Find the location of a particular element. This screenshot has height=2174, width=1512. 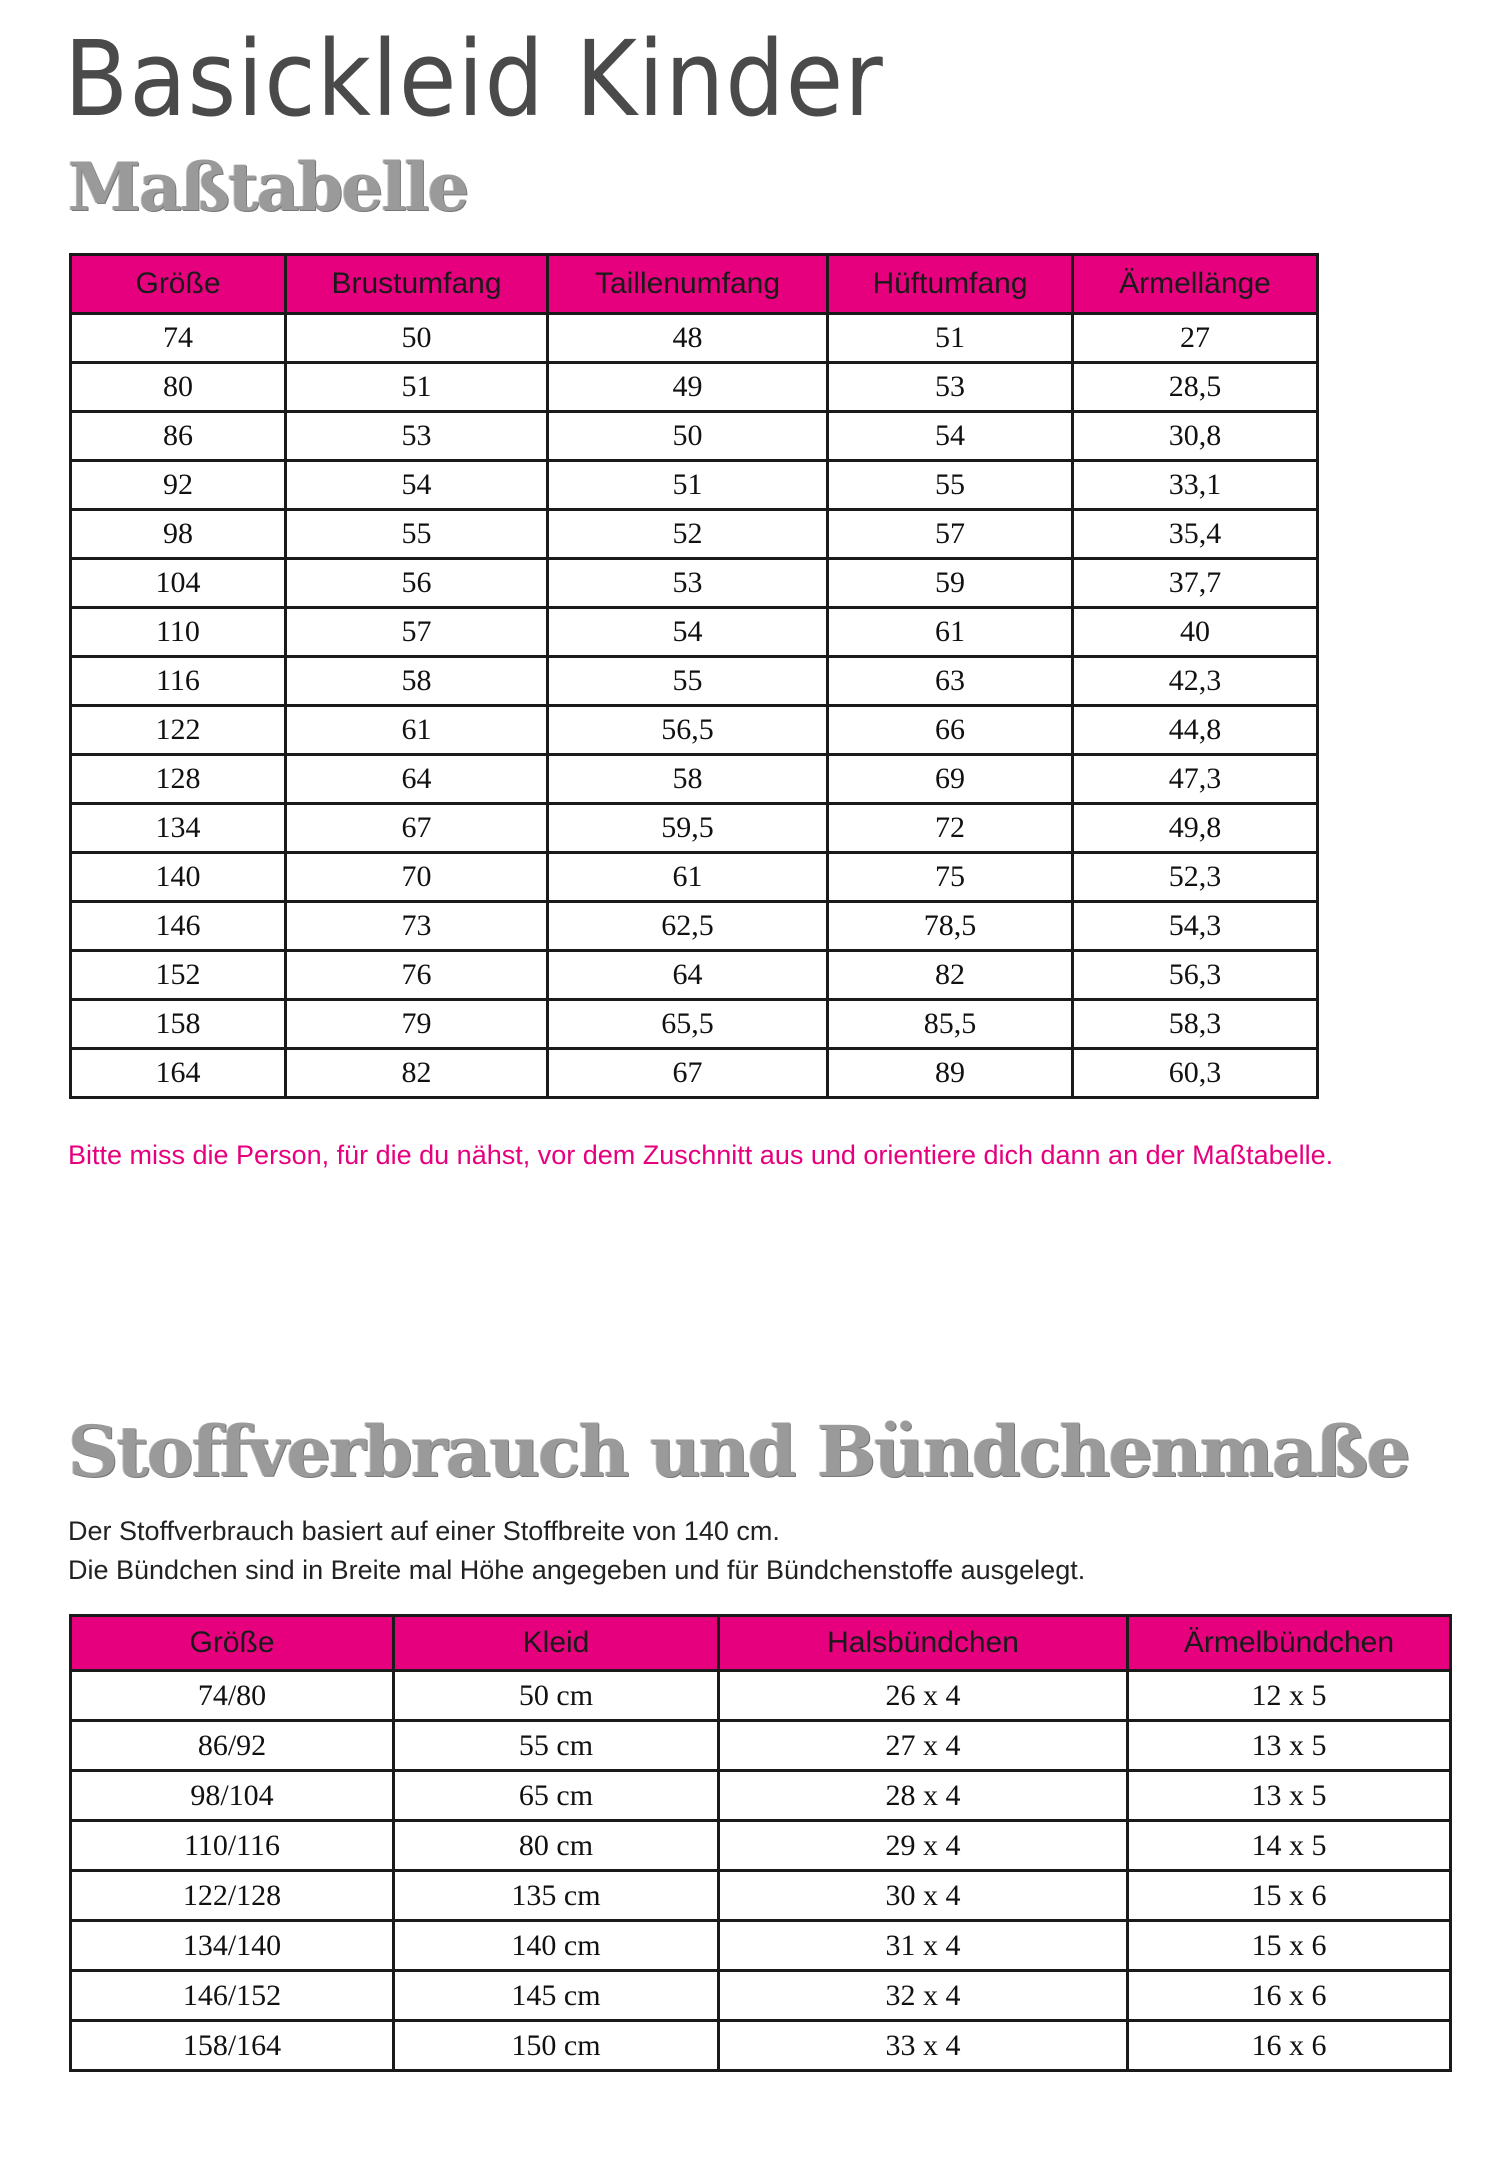

table-cell: 15 x 6 is located at coordinates (1289, 1895).